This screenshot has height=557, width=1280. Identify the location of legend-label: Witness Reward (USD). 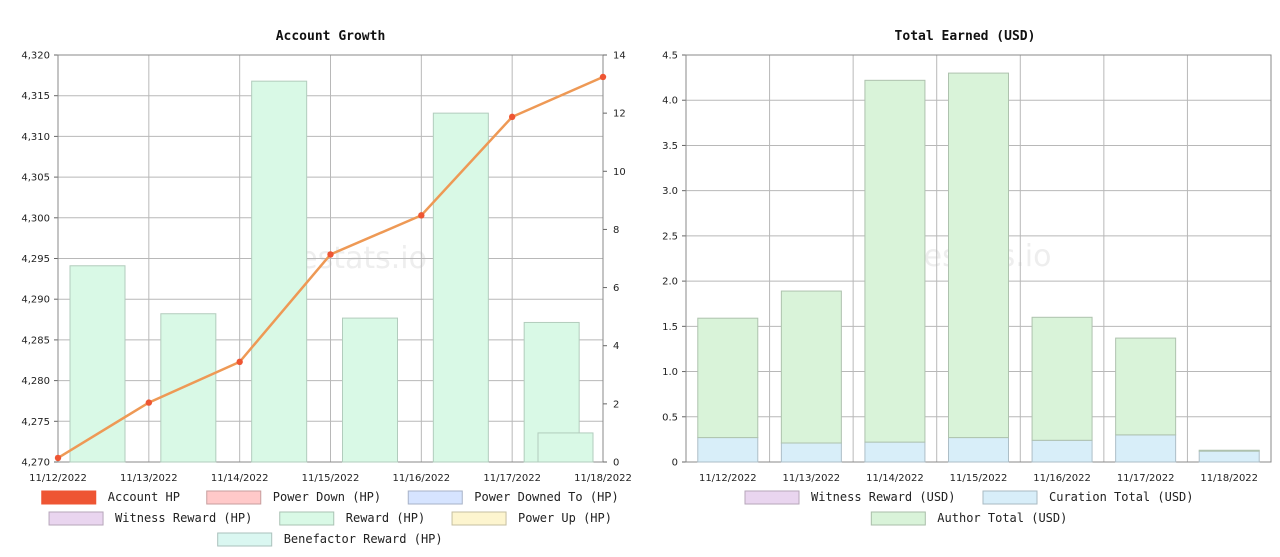
(883, 497).